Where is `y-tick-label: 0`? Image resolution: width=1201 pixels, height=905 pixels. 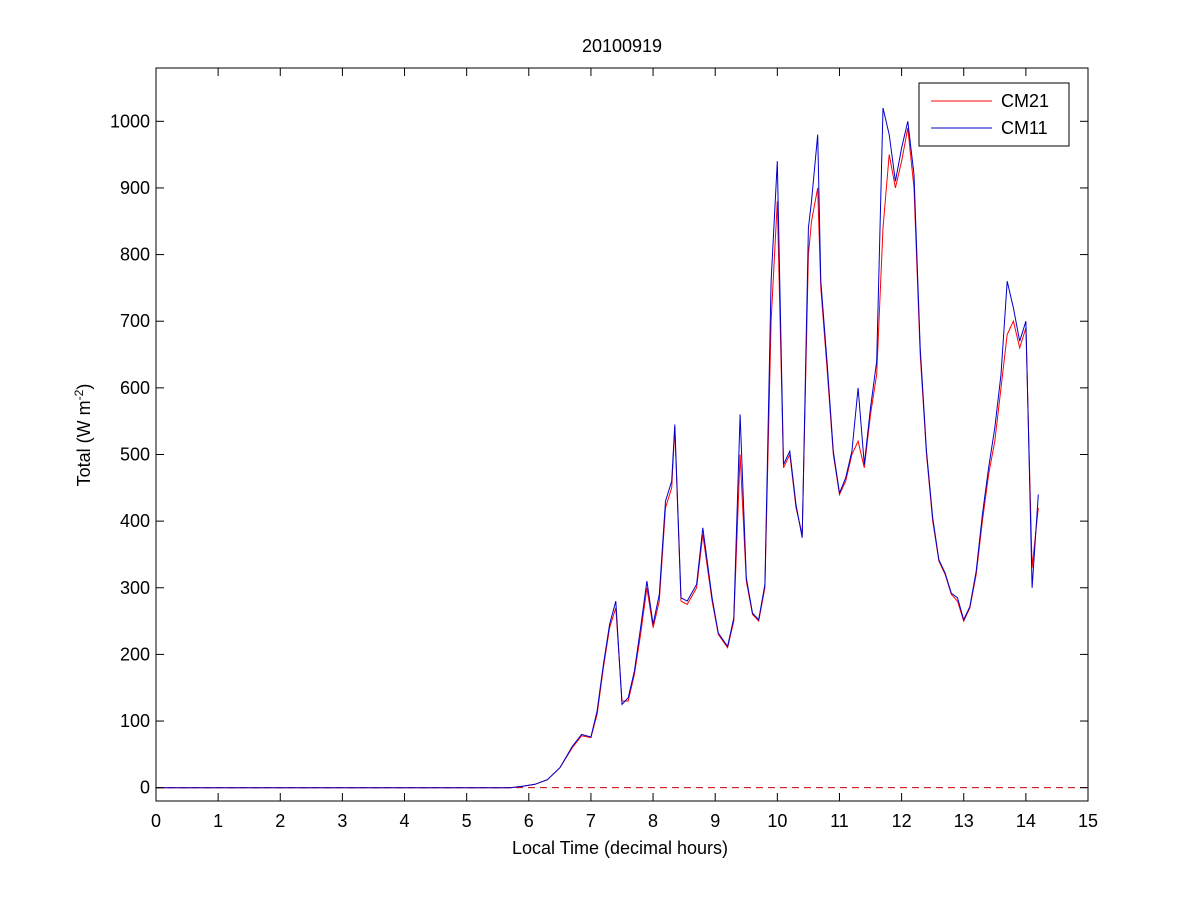
y-tick-label: 0 is located at coordinates (145, 788).